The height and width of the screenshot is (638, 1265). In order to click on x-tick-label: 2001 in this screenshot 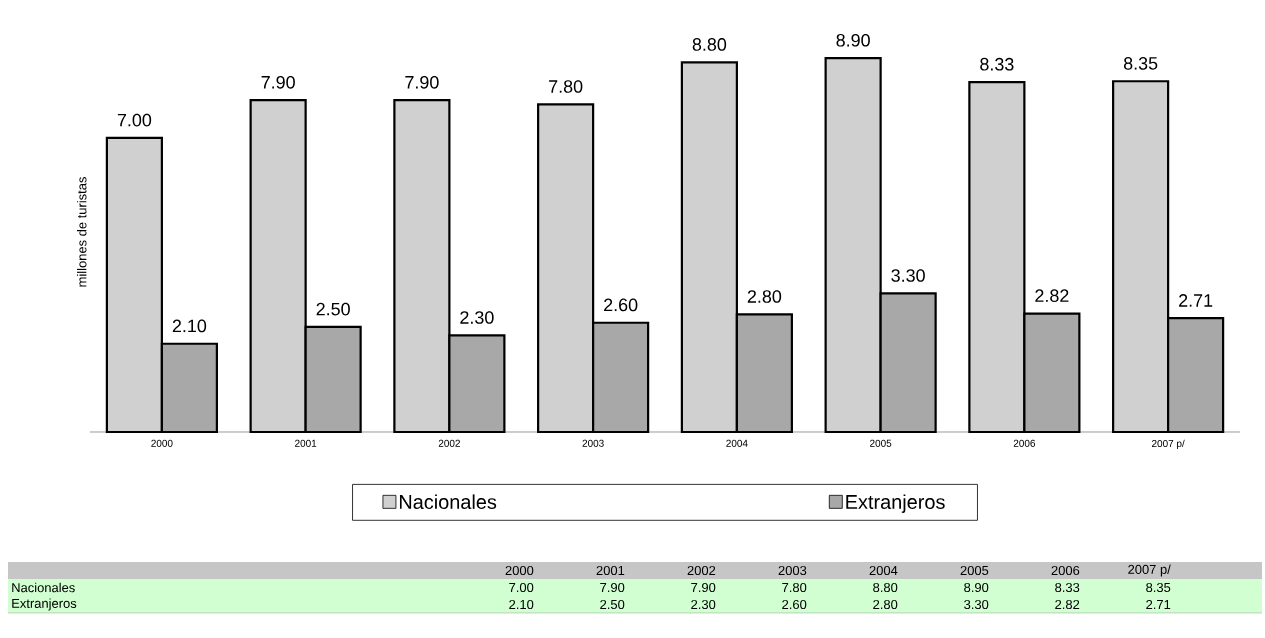, I will do `click(306, 443)`.